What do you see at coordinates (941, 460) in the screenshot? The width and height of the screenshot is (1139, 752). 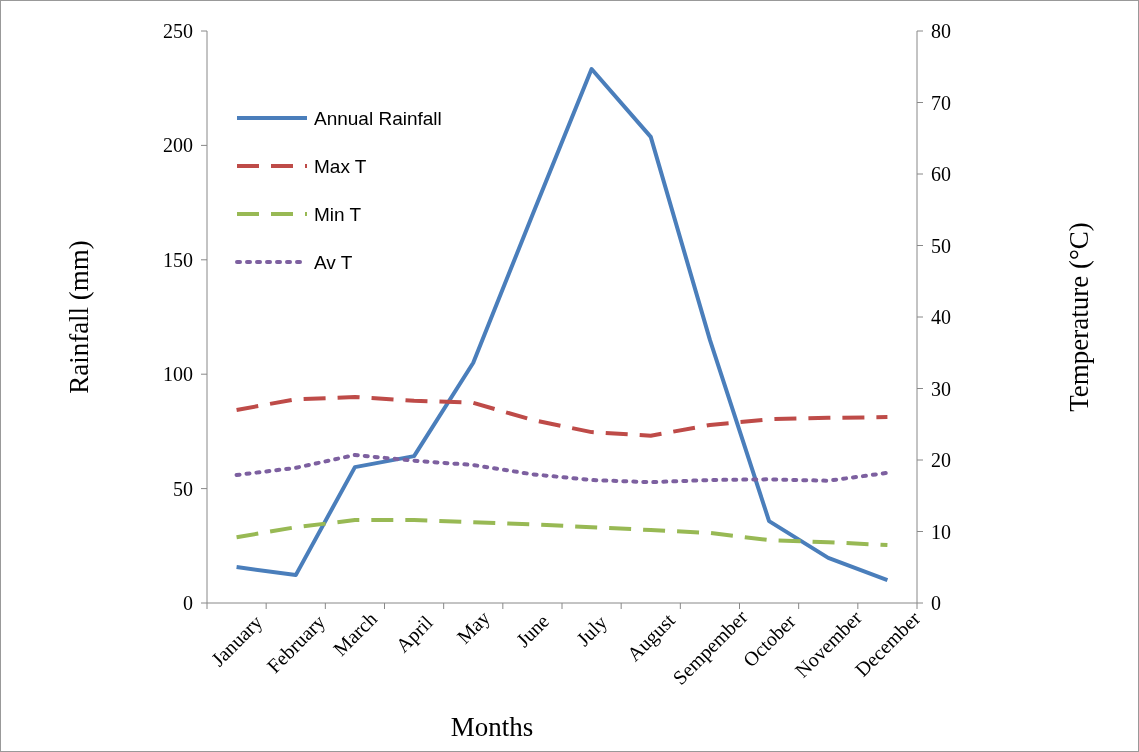 I see `y2-tick-label: 20` at bounding box center [941, 460].